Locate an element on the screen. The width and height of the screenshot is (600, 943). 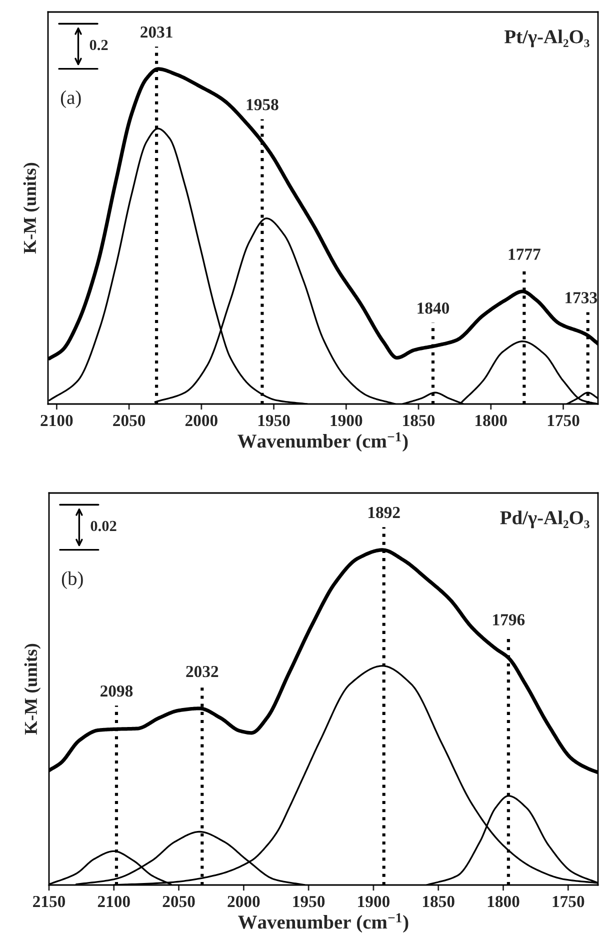
x-tick-label: 2150 is located at coordinates (49, 902).